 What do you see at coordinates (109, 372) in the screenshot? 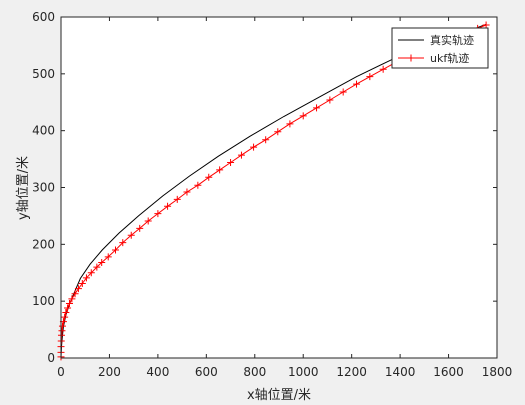
I see `x-tick-label-1: 200` at bounding box center [109, 372].